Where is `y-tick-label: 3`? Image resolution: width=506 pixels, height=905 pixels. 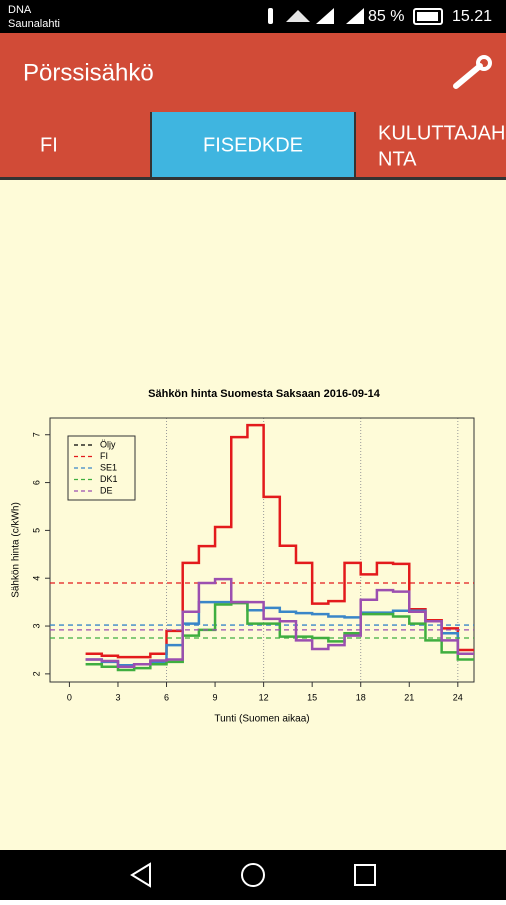
y-tick-label: 3 is located at coordinates (36, 626).